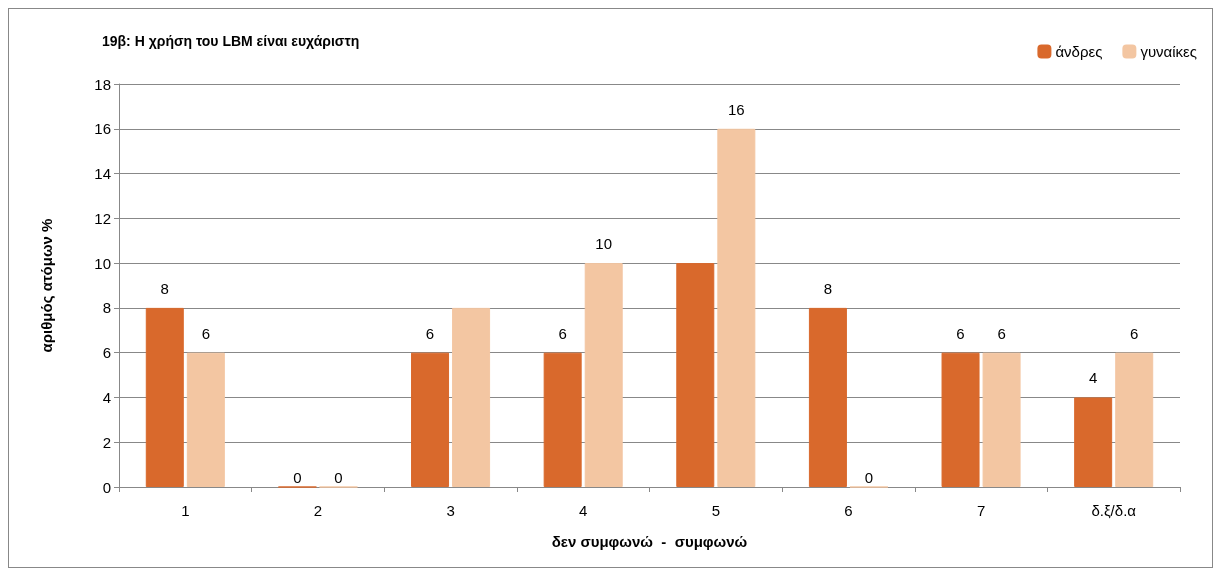 The image size is (1225, 580). I want to click on y-tick-label: 16, so click(102, 129).